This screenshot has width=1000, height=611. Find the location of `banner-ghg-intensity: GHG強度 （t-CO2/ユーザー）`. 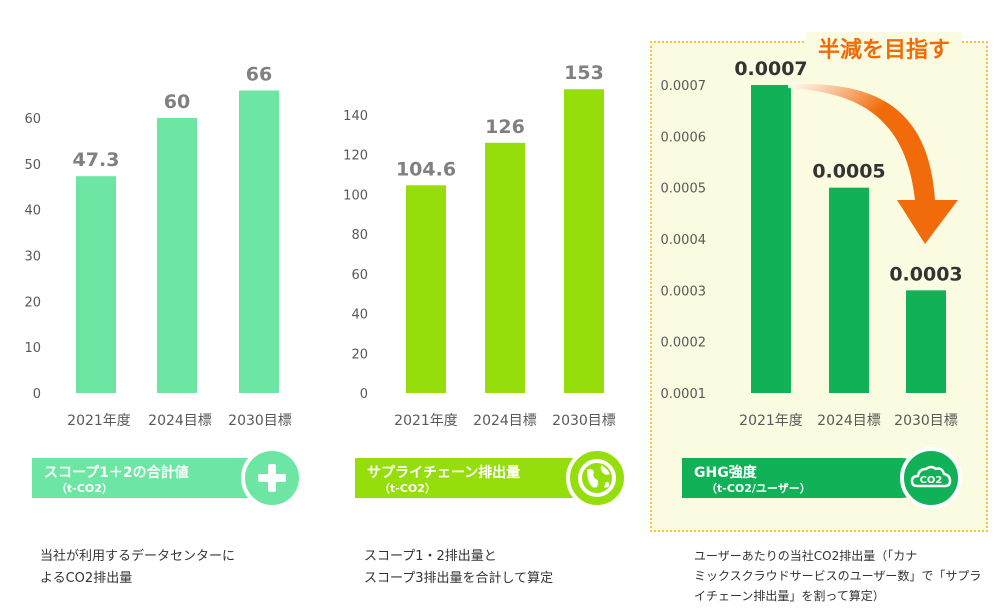

banner-ghg-intensity: GHG強度 （t-CO2/ユーザー） is located at coordinates (802, 478).